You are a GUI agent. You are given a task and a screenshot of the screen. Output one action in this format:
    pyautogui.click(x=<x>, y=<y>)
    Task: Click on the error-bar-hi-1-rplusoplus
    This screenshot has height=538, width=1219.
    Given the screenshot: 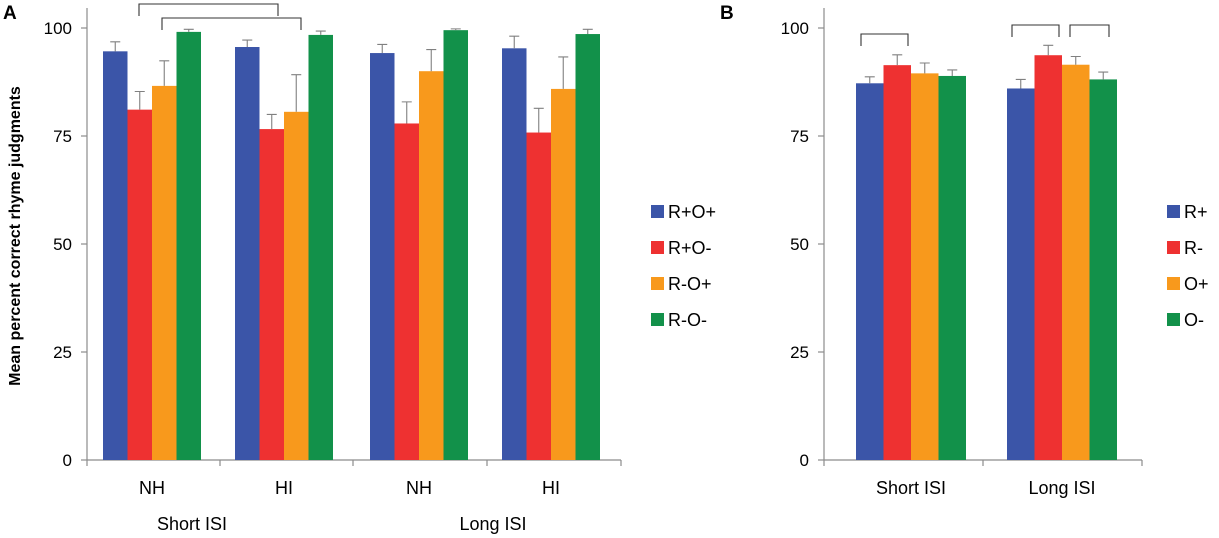 What is the action you would take?
    pyautogui.click(x=247, y=43)
    